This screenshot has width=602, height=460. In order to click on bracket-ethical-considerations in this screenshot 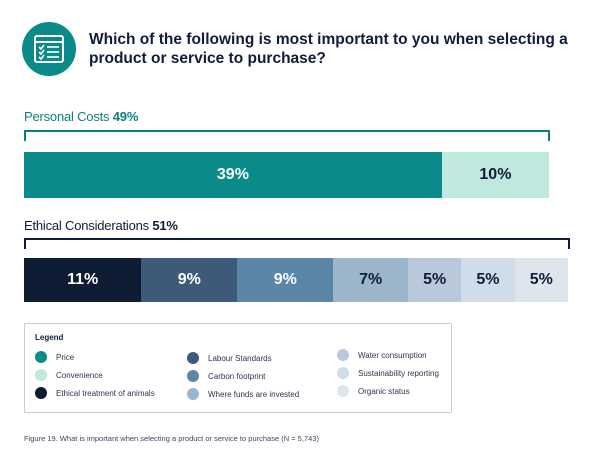, I will do `click(297, 243)`.